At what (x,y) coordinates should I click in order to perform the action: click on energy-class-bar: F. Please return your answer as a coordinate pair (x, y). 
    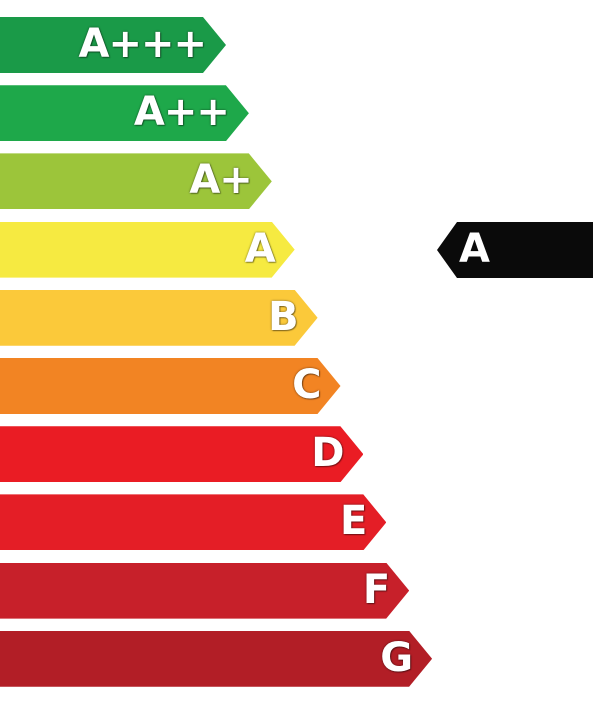
    Looking at the image, I should click on (204, 591).